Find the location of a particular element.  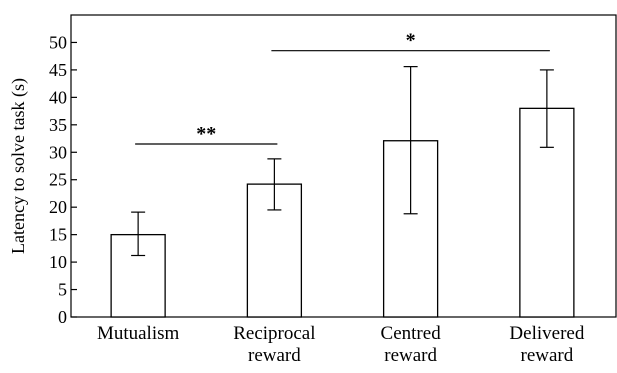

y-tick-label: 0 is located at coordinates (62, 317).